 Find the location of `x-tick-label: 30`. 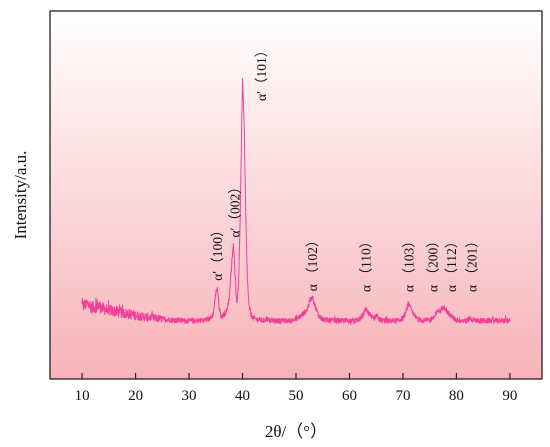

x-tick-label: 30 is located at coordinates (189, 396).